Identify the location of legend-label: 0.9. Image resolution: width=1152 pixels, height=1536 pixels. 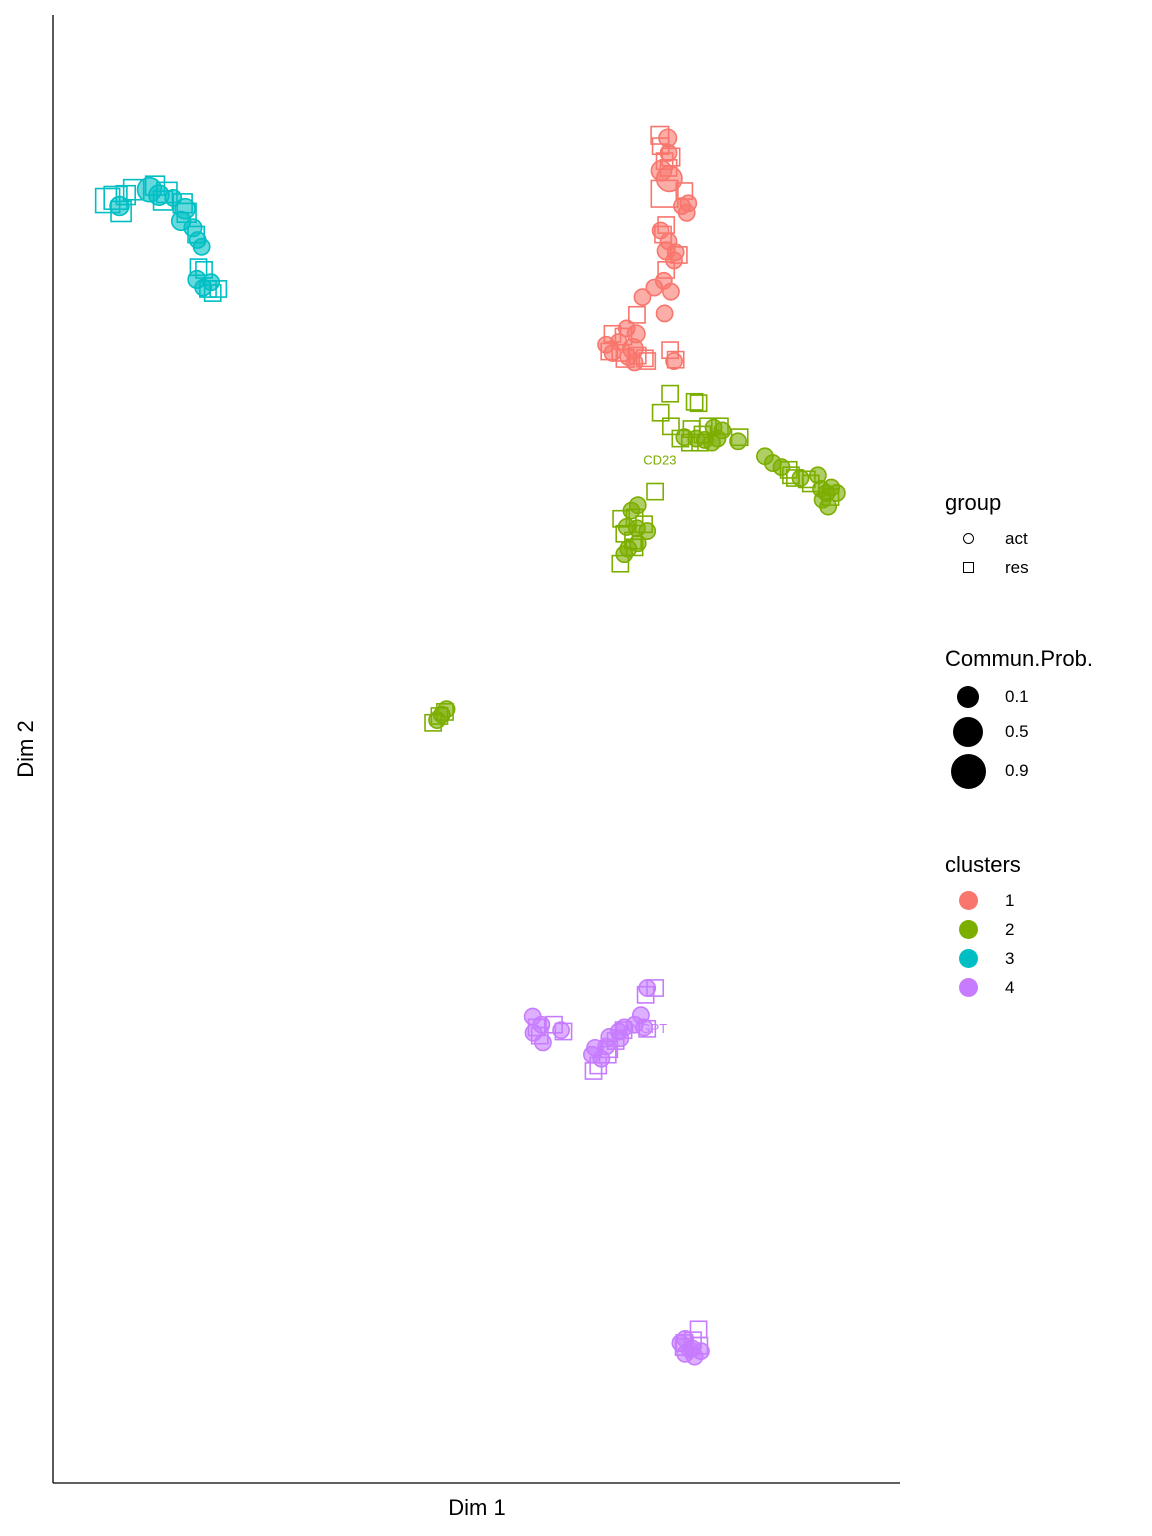
(1017, 770).